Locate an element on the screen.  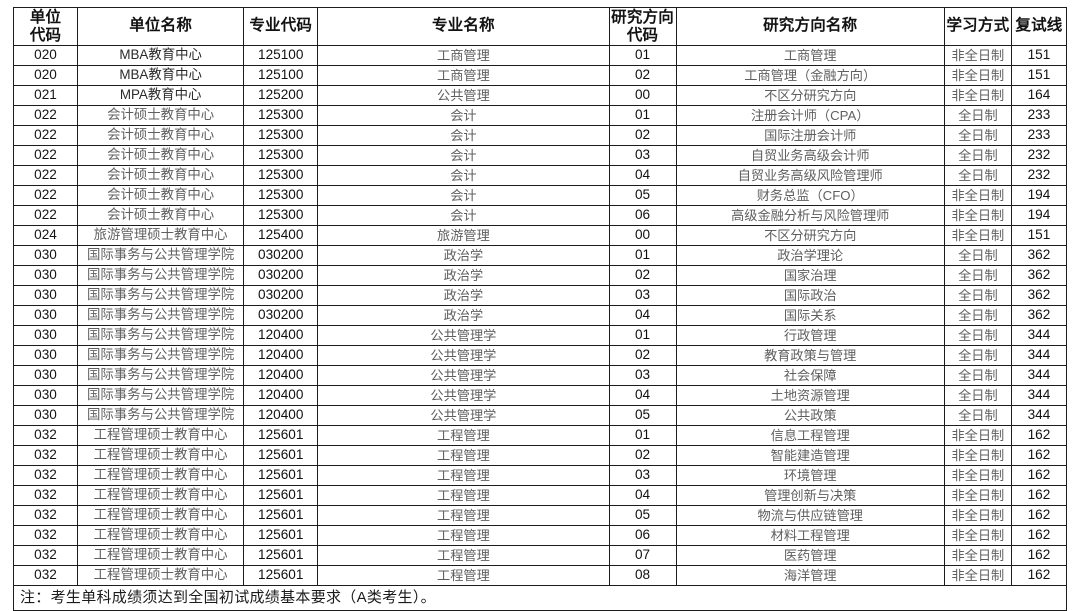
cell-dir_name: 自贸业务高级会计师 is located at coordinates (810, 155).